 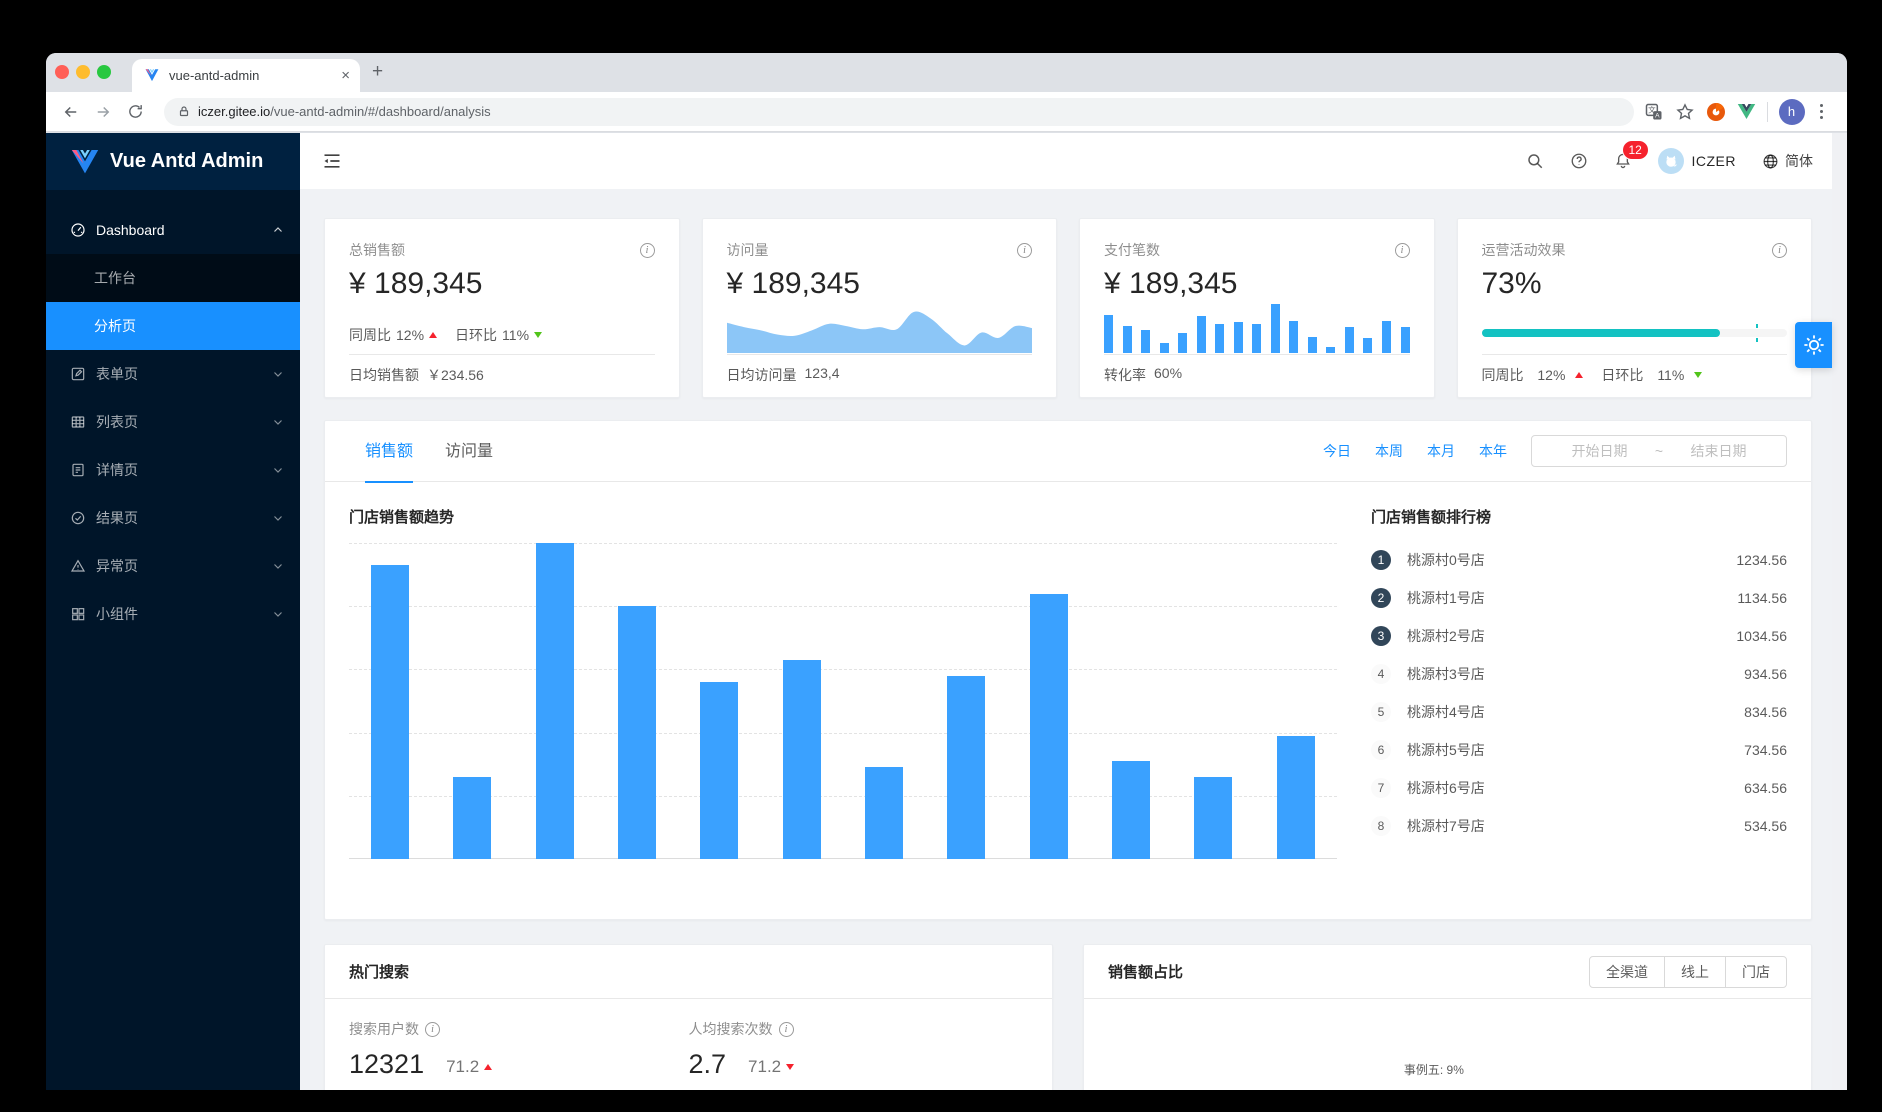 I want to click on sales-ratio-title: 销售额占比, so click(x=1146, y=972).